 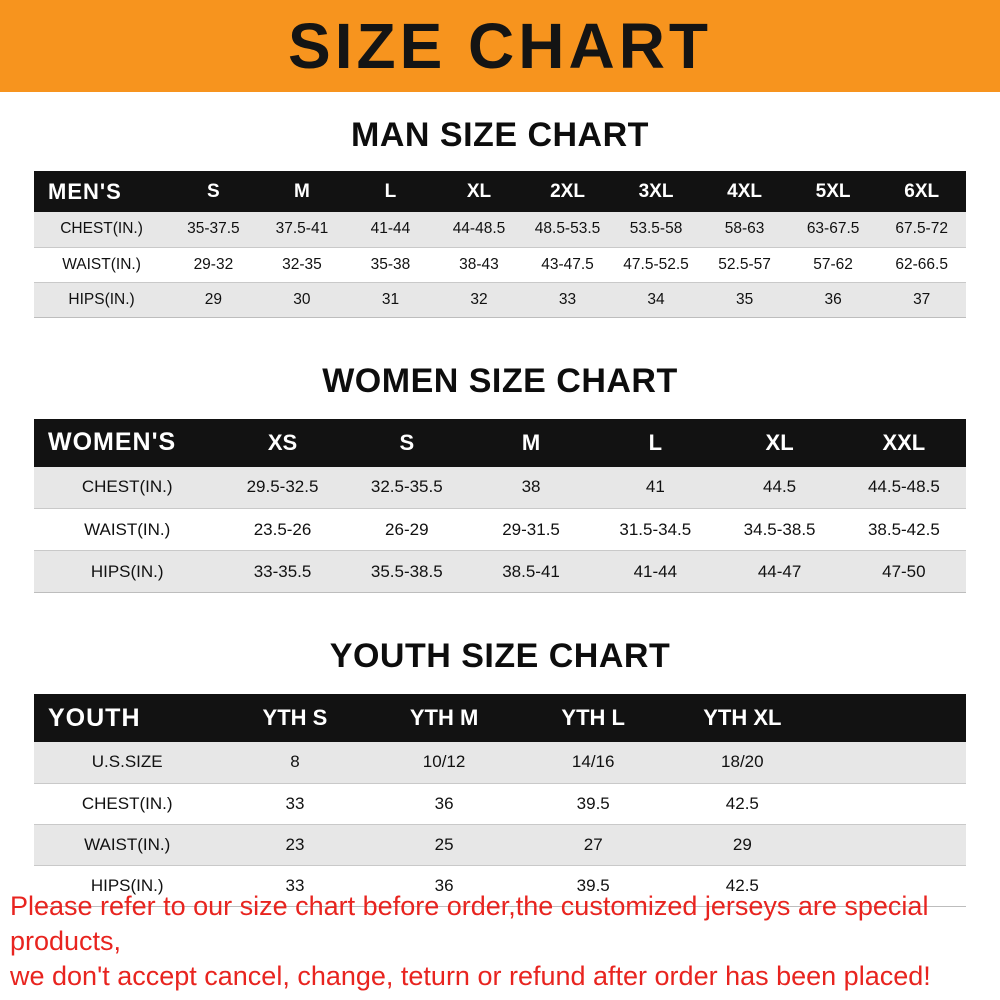 I want to click on value-cell: 44.5-48.5, so click(x=903, y=487).